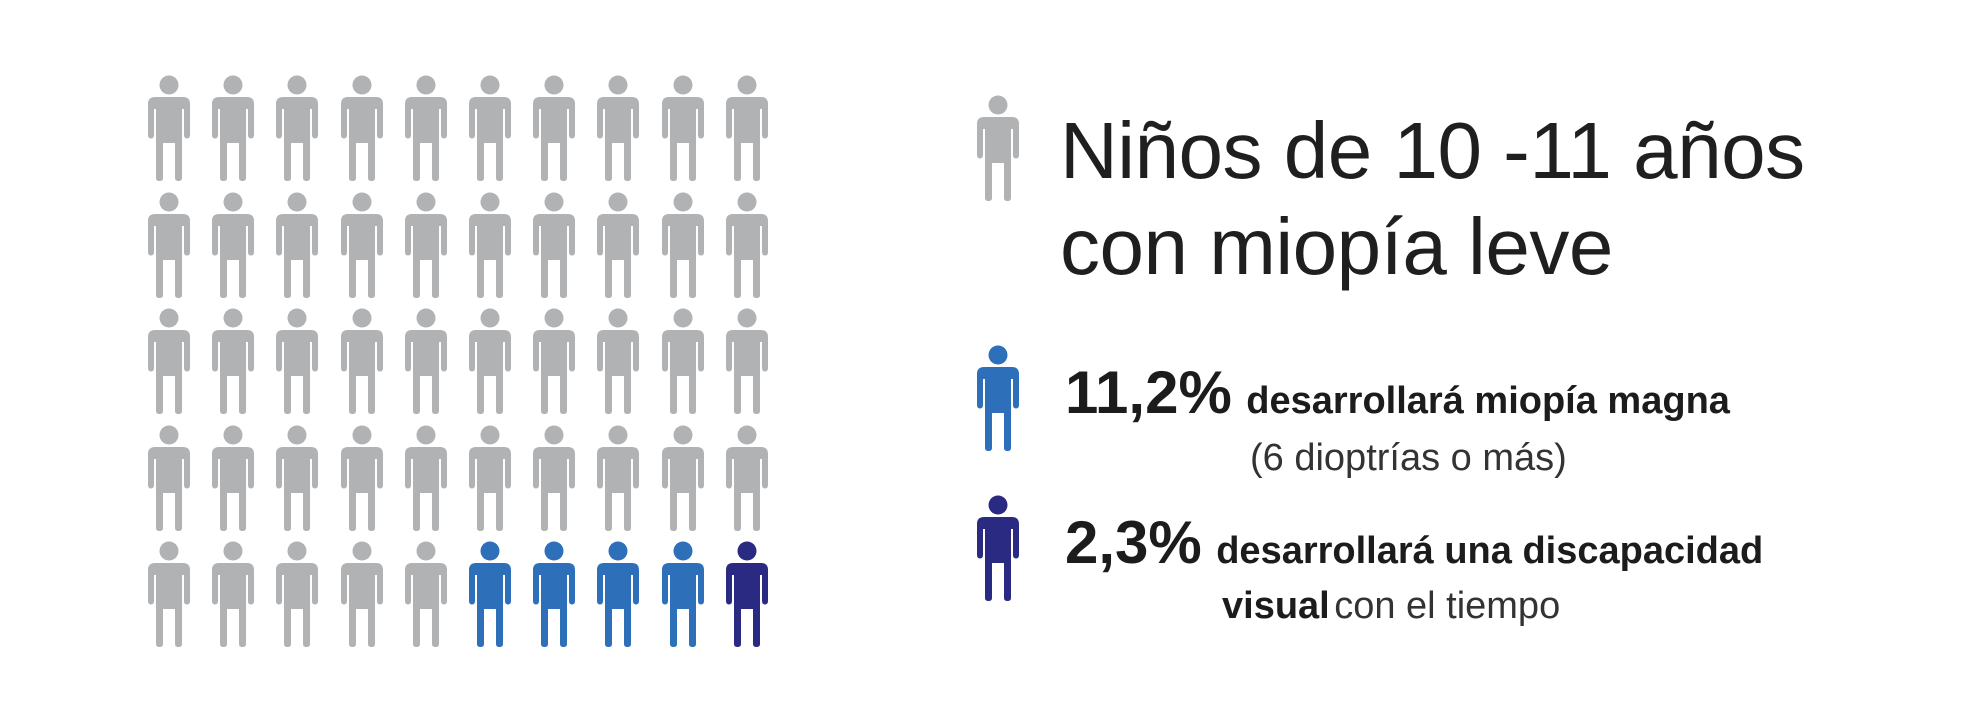  What do you see at coordinates (1408, 458) in the screenshot?
I see `stat-high-myopia-subtext: (6 dioptrías o más)` at bounding box center [1408, 458].